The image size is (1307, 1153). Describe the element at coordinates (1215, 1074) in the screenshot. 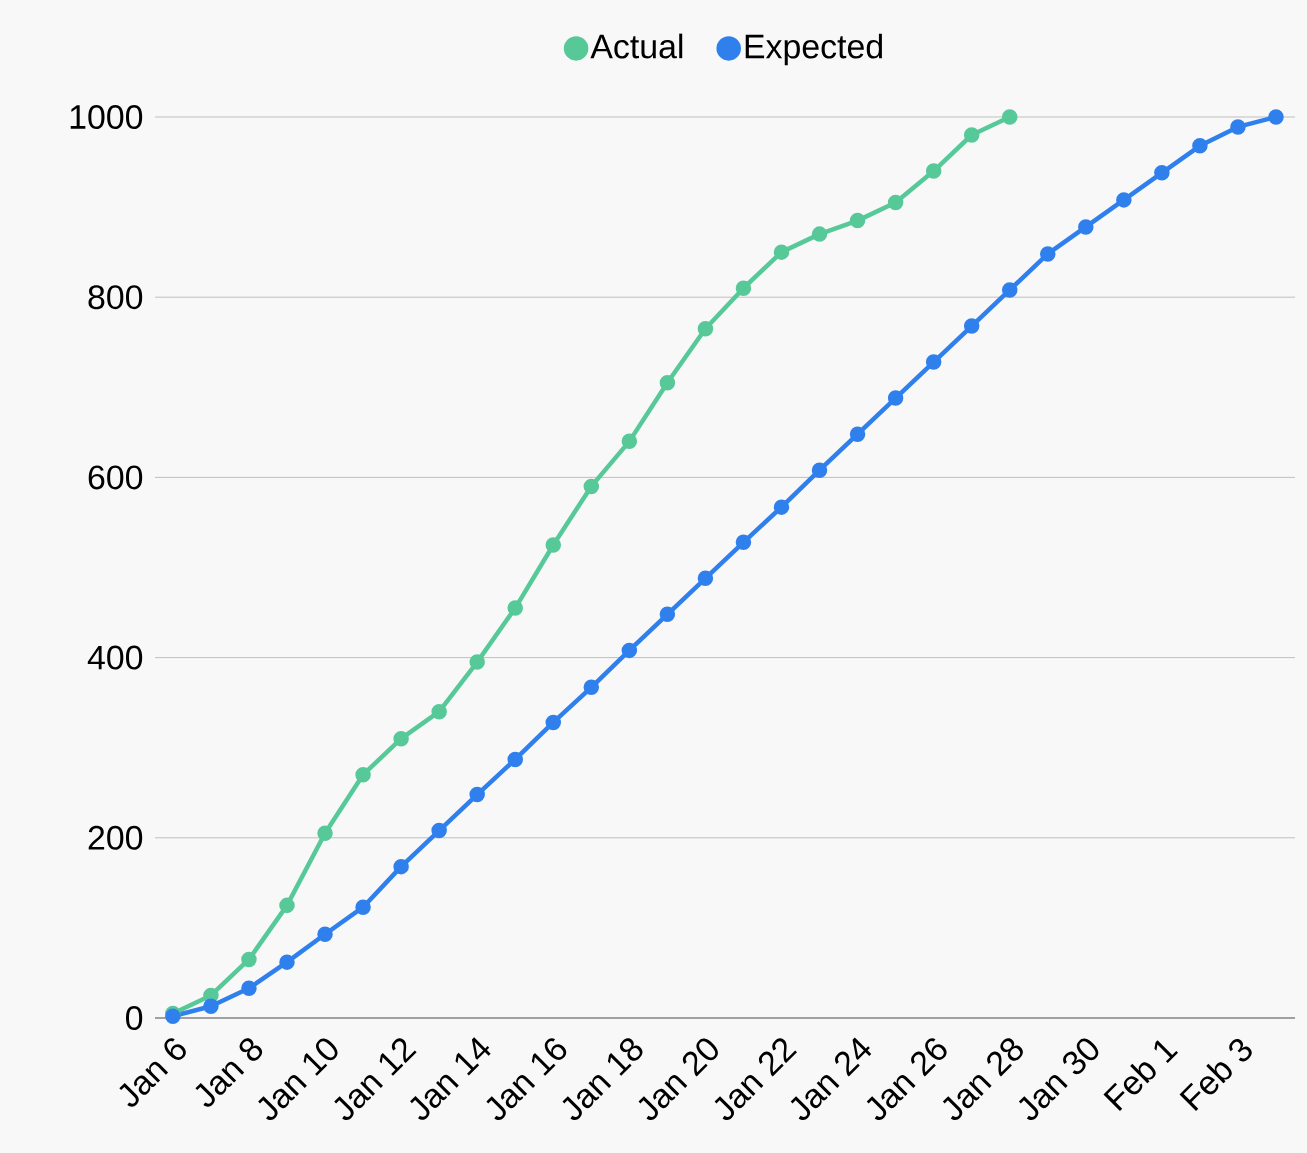

I see `x-tick-label: Feb 3` at that location.